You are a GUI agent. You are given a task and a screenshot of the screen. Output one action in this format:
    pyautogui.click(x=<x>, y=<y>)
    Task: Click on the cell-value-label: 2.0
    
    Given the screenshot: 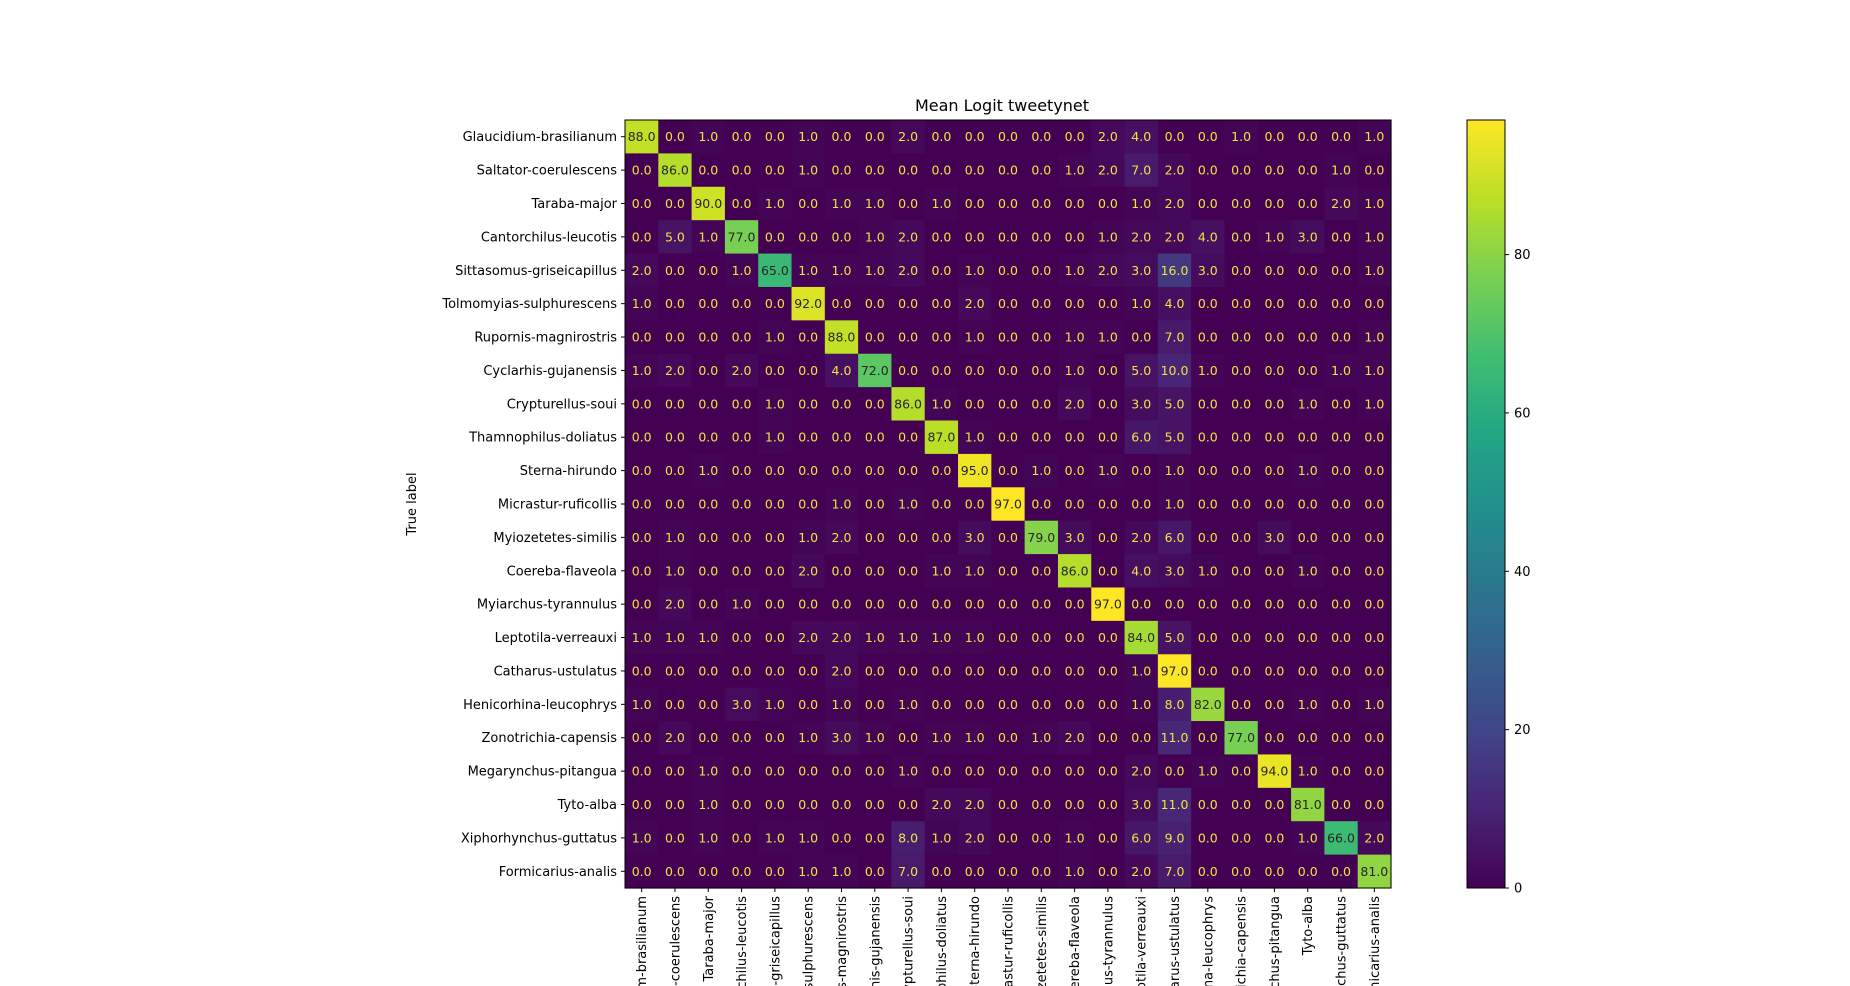 What is the action you would take?
    pyautogui.click(x=1108, y=170)
    